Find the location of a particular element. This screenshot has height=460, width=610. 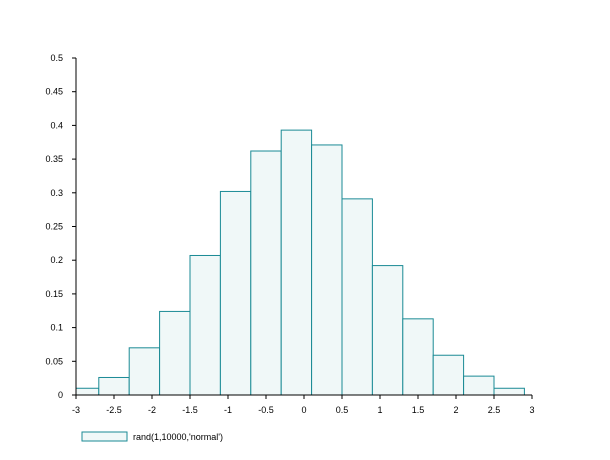

y-tick-label: 0.5 is located at coordinates (56, 58).